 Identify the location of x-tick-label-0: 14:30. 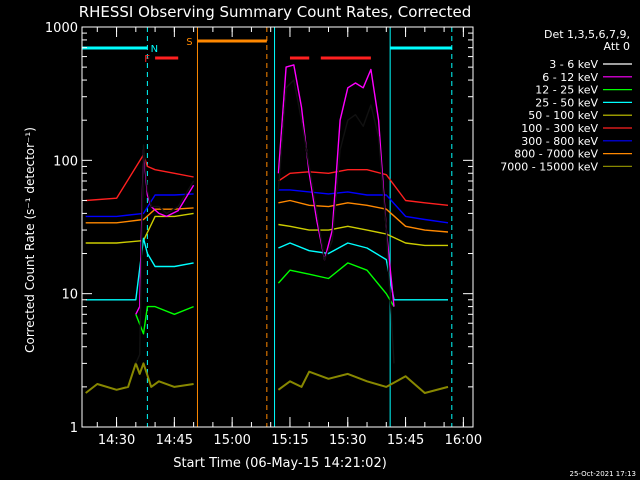
(116, 440).